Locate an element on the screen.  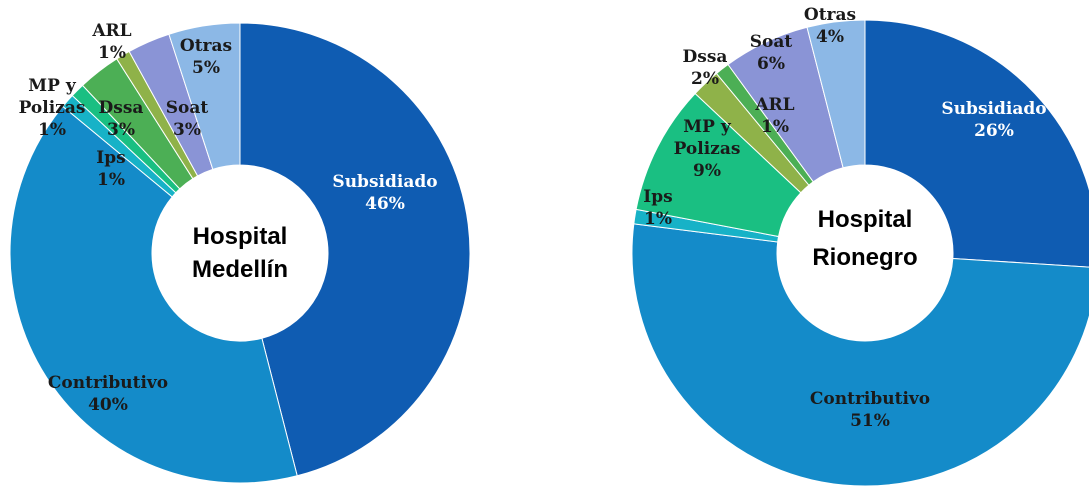
slice-subsidiado is located at coordinates (976, 143).